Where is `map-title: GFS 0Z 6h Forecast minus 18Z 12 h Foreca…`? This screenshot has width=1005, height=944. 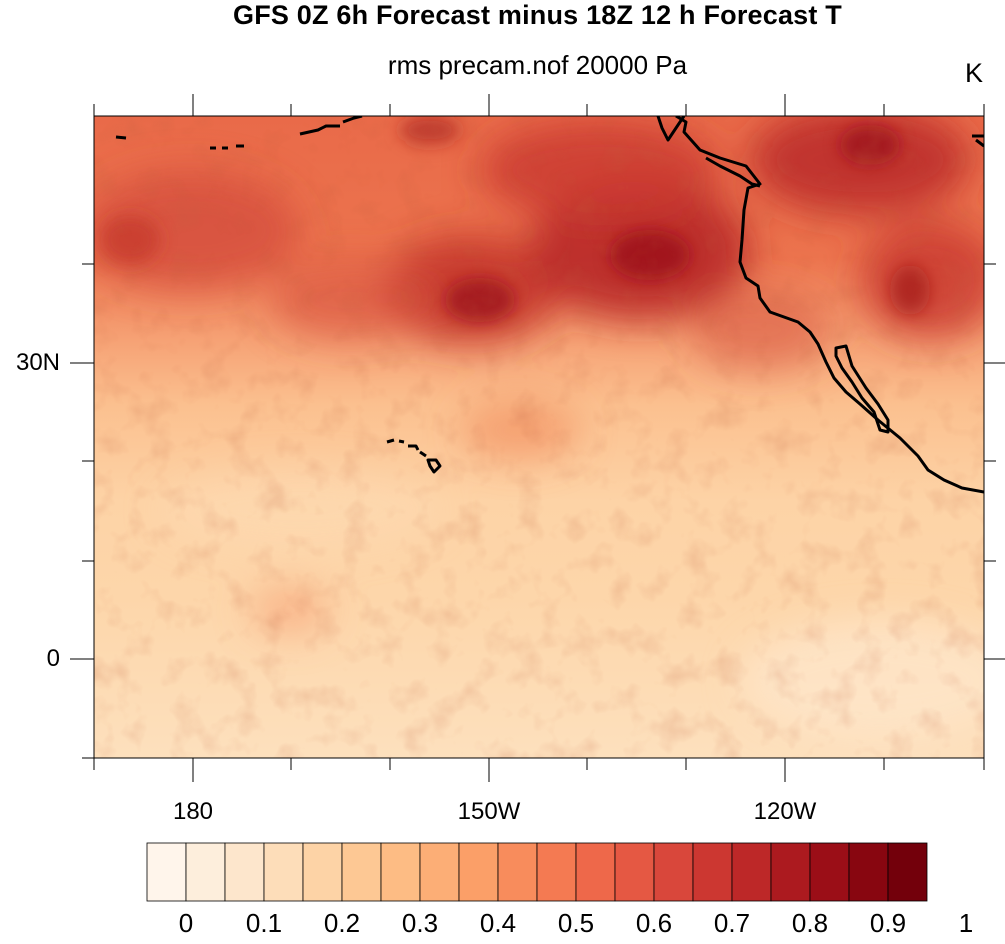
map-title: GFS 0Z 6h Forecast minus 18Z 12 h Foreca… is located at coordinates (537, 15).